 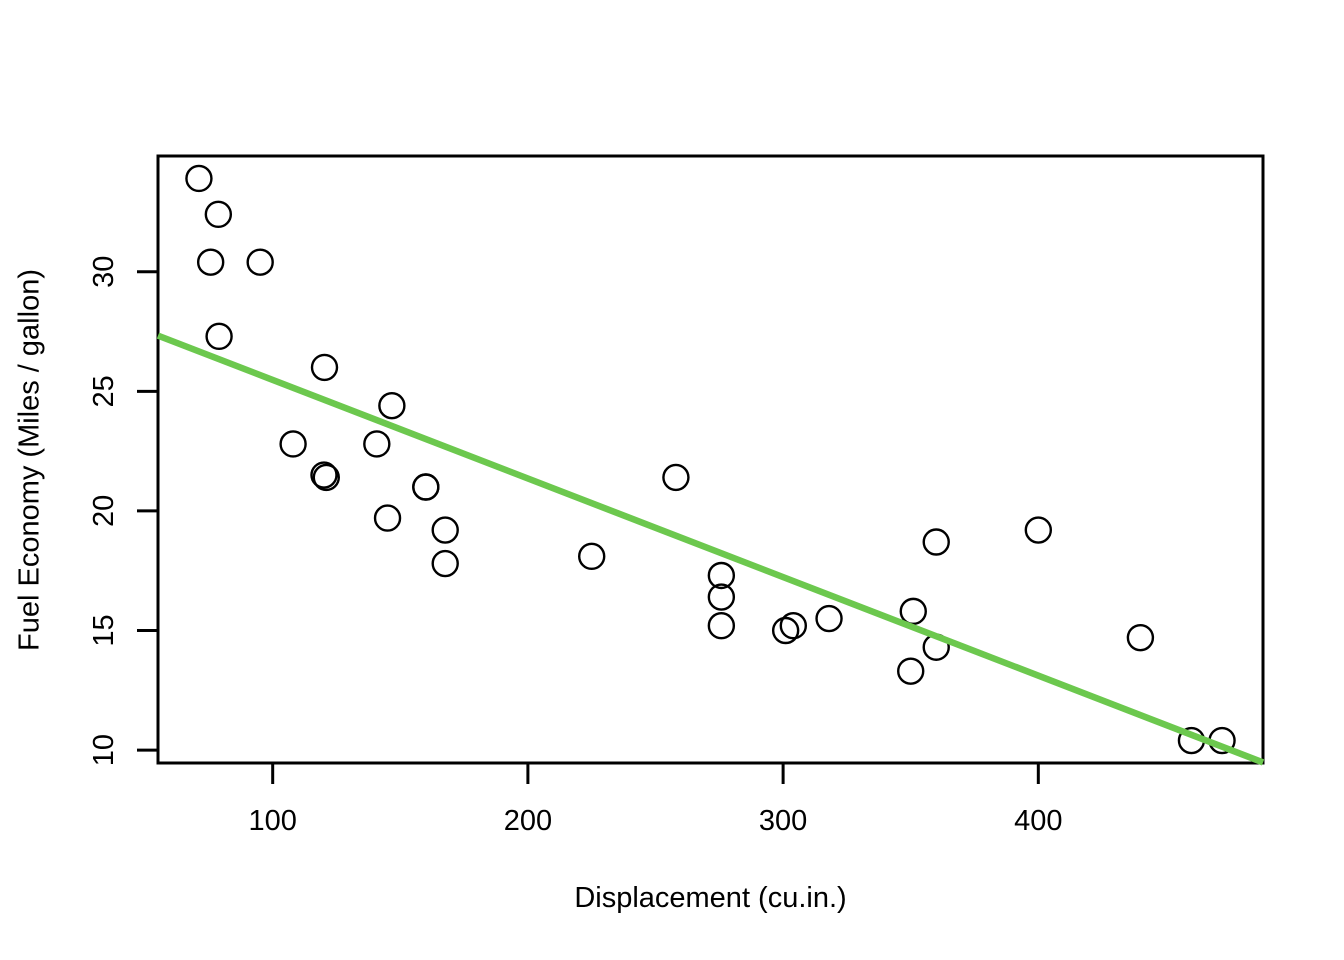 What do you see at coordinates (104, 750) in the screenshot?
I see `y-axis-tick-label: 10` at bounding box center [104, 750].